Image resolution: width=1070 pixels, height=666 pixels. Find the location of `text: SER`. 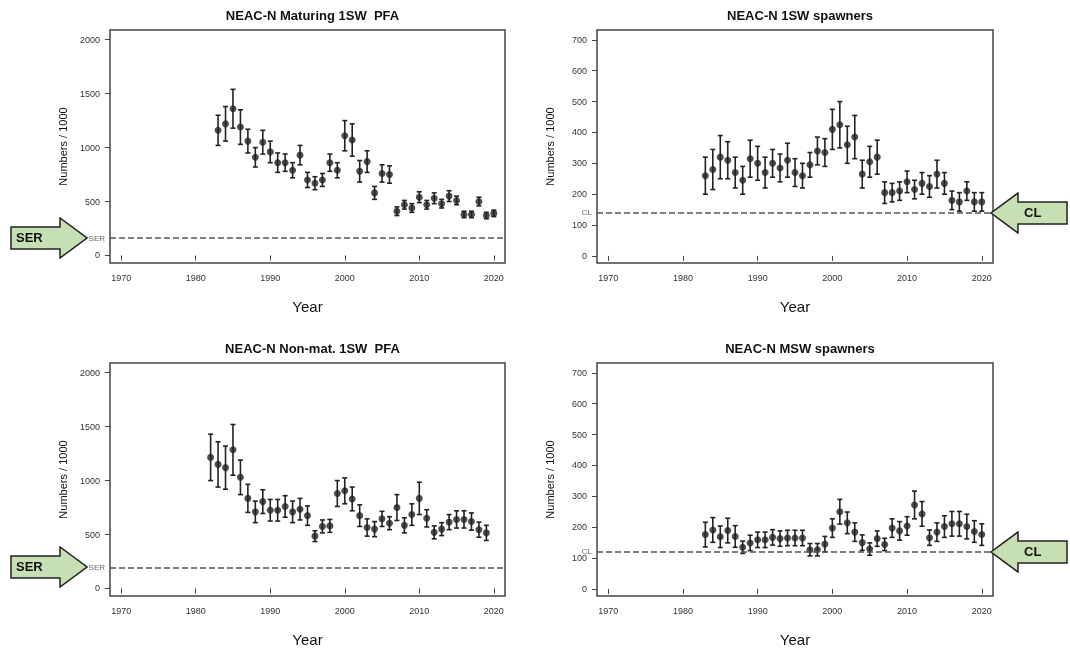

text: SER is located at coordinates (29, 238).